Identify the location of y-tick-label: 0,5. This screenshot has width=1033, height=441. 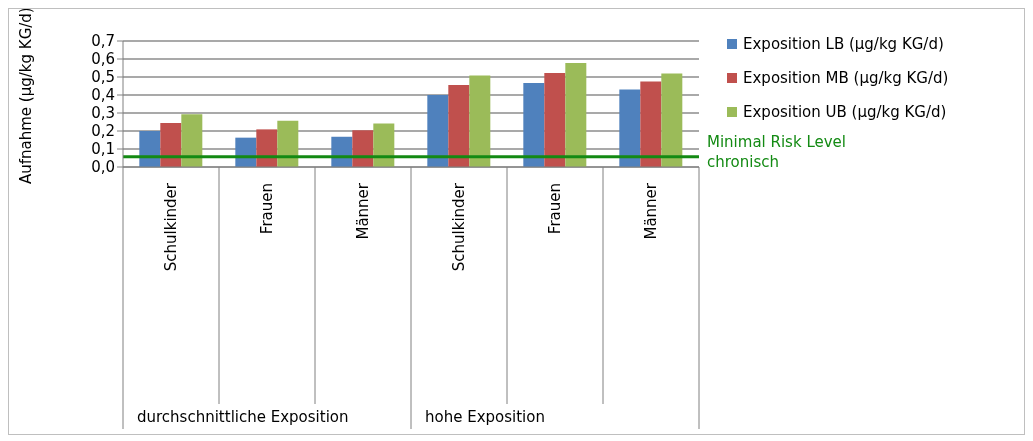
(103, 77).